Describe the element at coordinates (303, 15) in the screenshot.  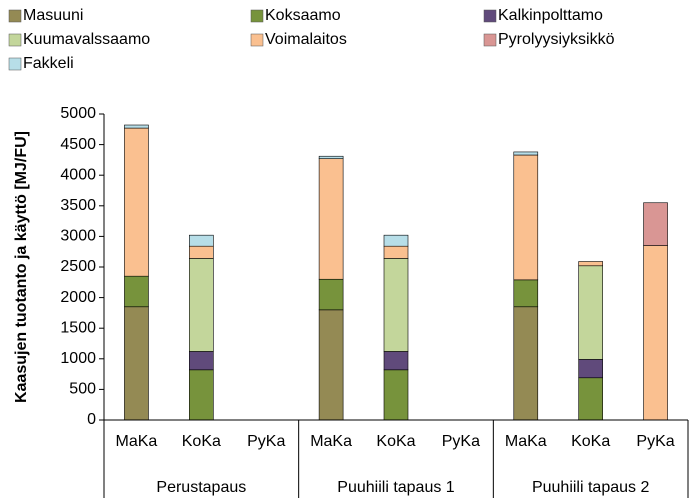
I see `legend-label: Koksaamo` at that location.